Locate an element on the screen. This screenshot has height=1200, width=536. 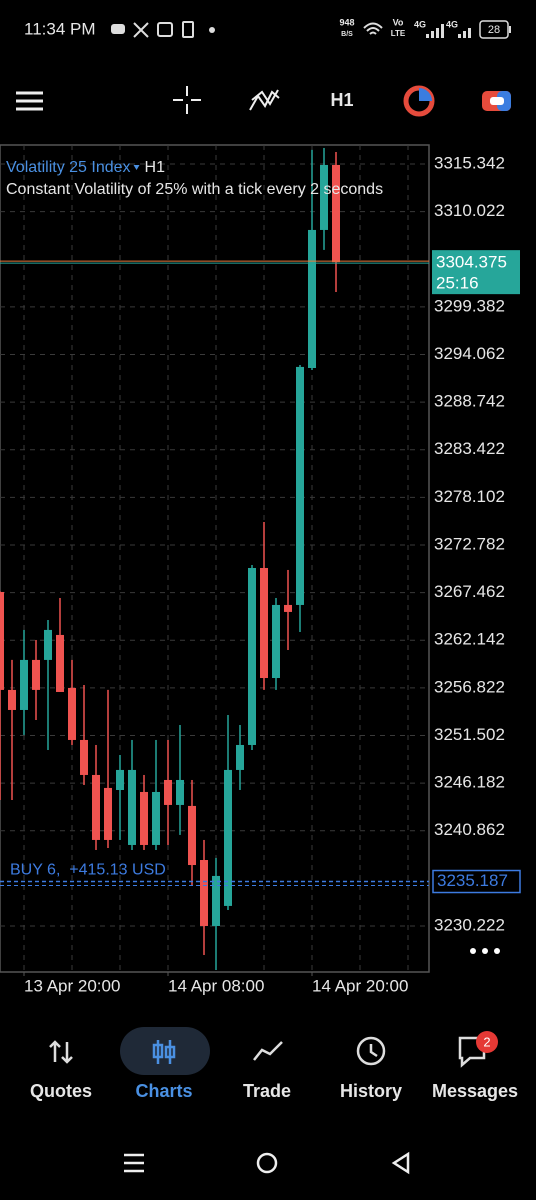
more-button is located at coordinates (485, 951).